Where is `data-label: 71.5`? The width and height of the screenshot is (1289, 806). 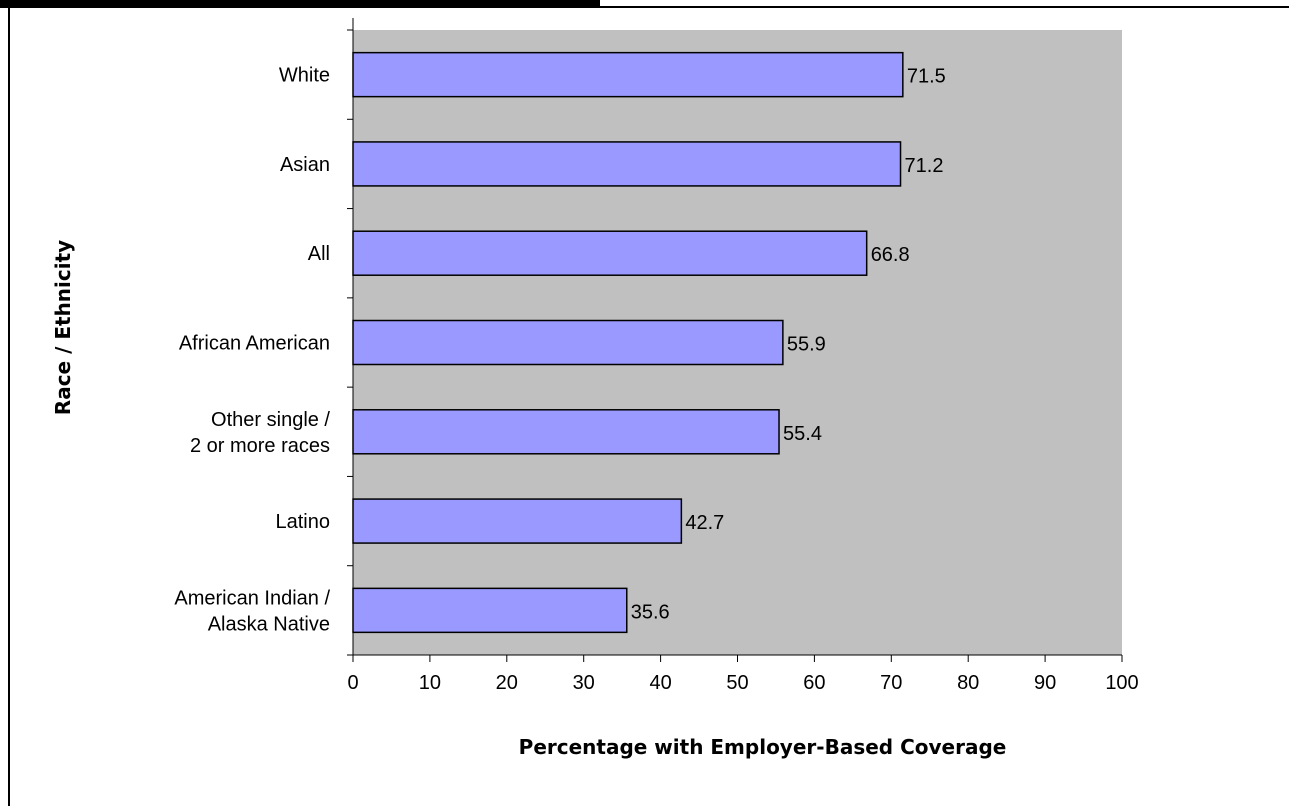 data-label: 71.5 is located at coordinates (926, 77).